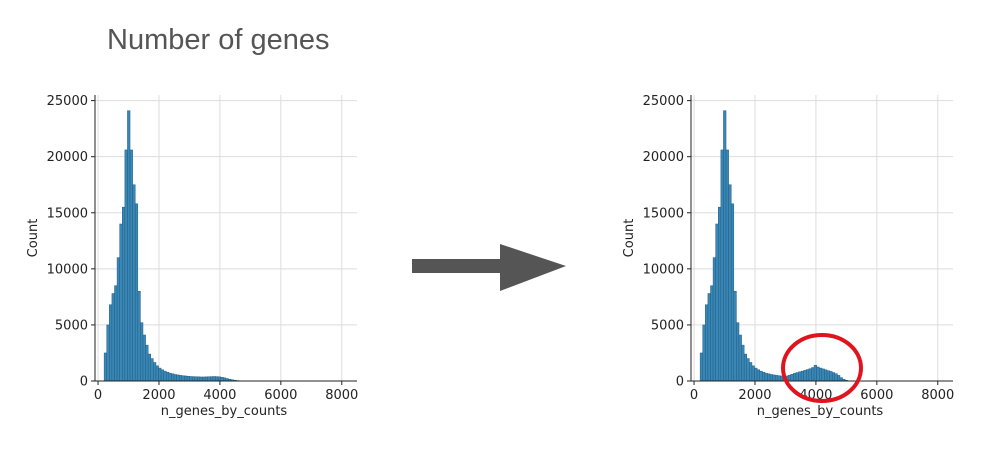  What do you see at coordinates (67, 269) in the screenshot?
I see `y-tick-label: 10000` at bounding box center [67, 269].